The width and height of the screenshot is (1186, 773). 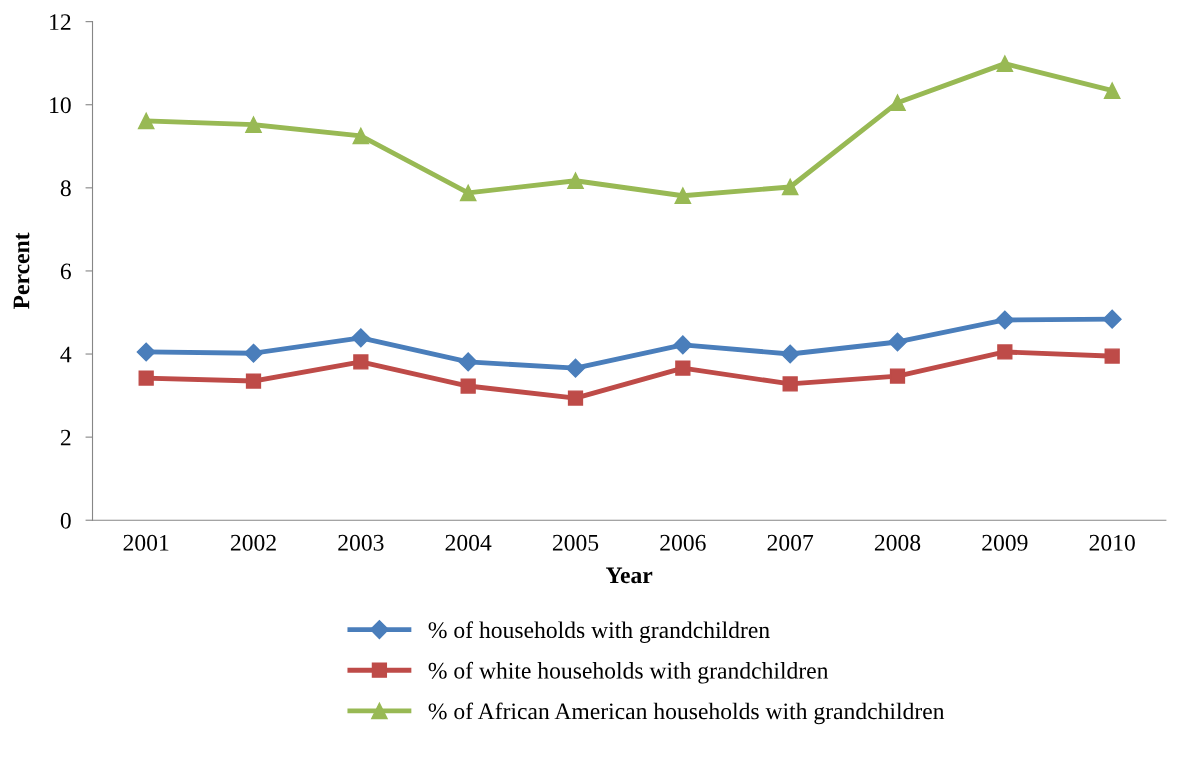 What do you see at coordinates (686, 713) in the screenshot?
I see `legend-label: % of African American households with grandchildren` at bounding box center [686, 713].